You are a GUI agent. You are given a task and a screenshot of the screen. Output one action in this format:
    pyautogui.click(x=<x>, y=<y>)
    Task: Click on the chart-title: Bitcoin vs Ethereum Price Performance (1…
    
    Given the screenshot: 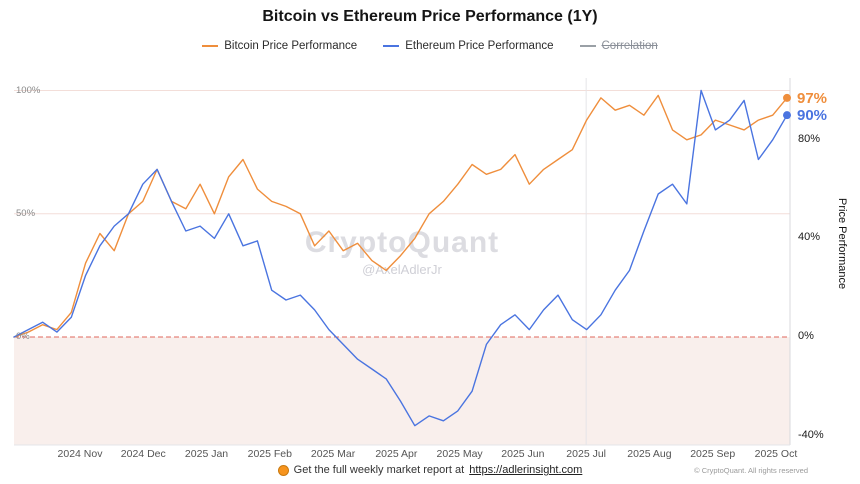 What is the action you would take?
    pyautogui.click(x=430, y=16)
    